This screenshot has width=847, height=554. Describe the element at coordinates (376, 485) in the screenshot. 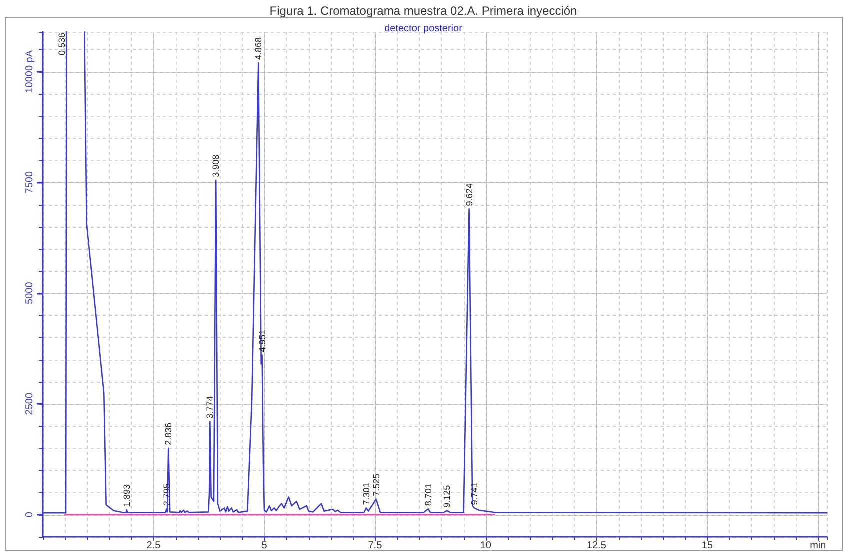

I see `annotation: 7.525` at that location.